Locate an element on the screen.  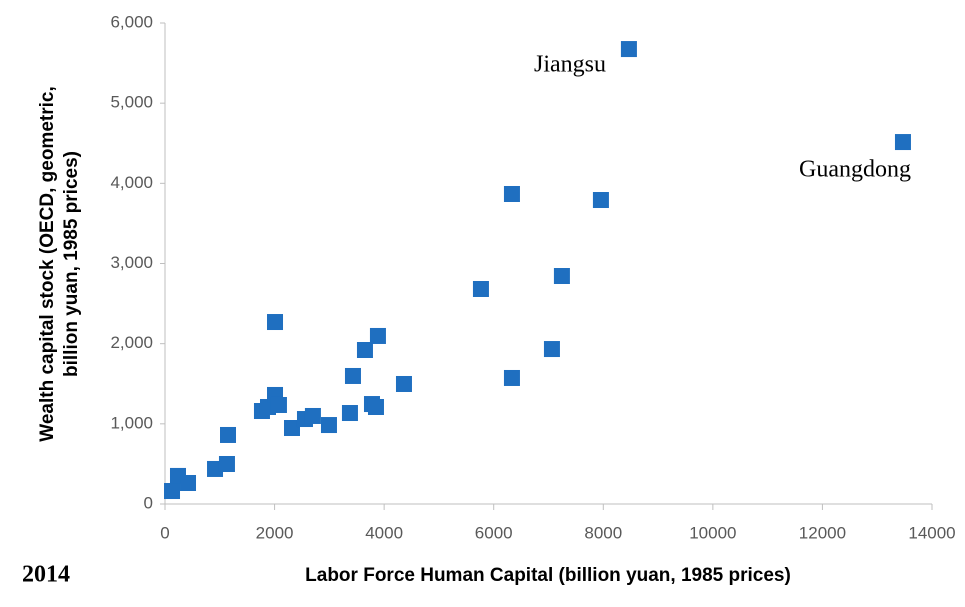
x-tick-label: 8000 is located at coordinates (603, 532).